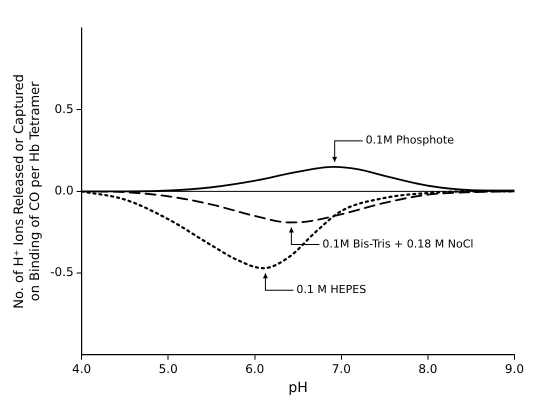 The image size is (535, 405). Describe the element at coordinates (62, 272) in the screenshot. I see `y-tick-label: -0.5` at that location.